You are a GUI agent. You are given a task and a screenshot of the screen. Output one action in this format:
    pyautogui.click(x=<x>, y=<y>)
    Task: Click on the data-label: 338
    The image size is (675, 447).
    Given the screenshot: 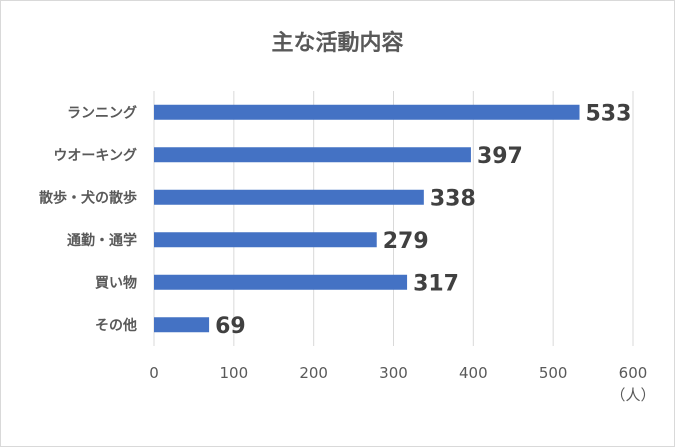 What is the action you would take?
    pyautogui.click(x=453, y=198)
    